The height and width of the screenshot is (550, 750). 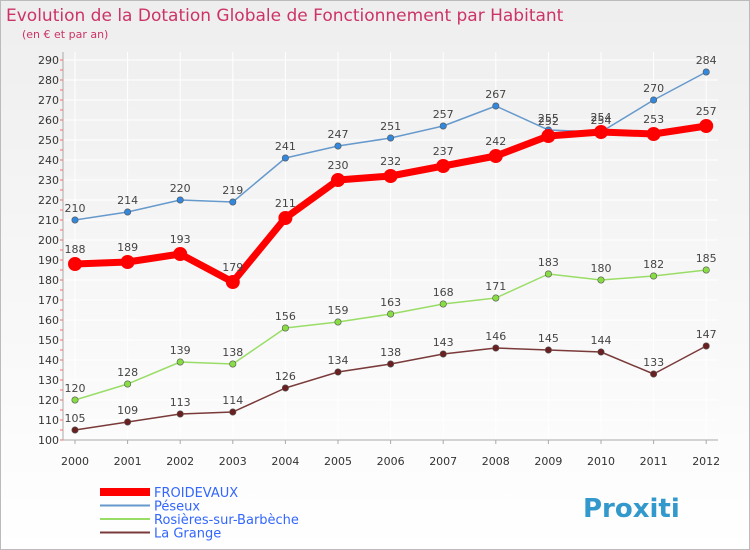 I want to click on data-label: 230, so click(x=338, y=165).